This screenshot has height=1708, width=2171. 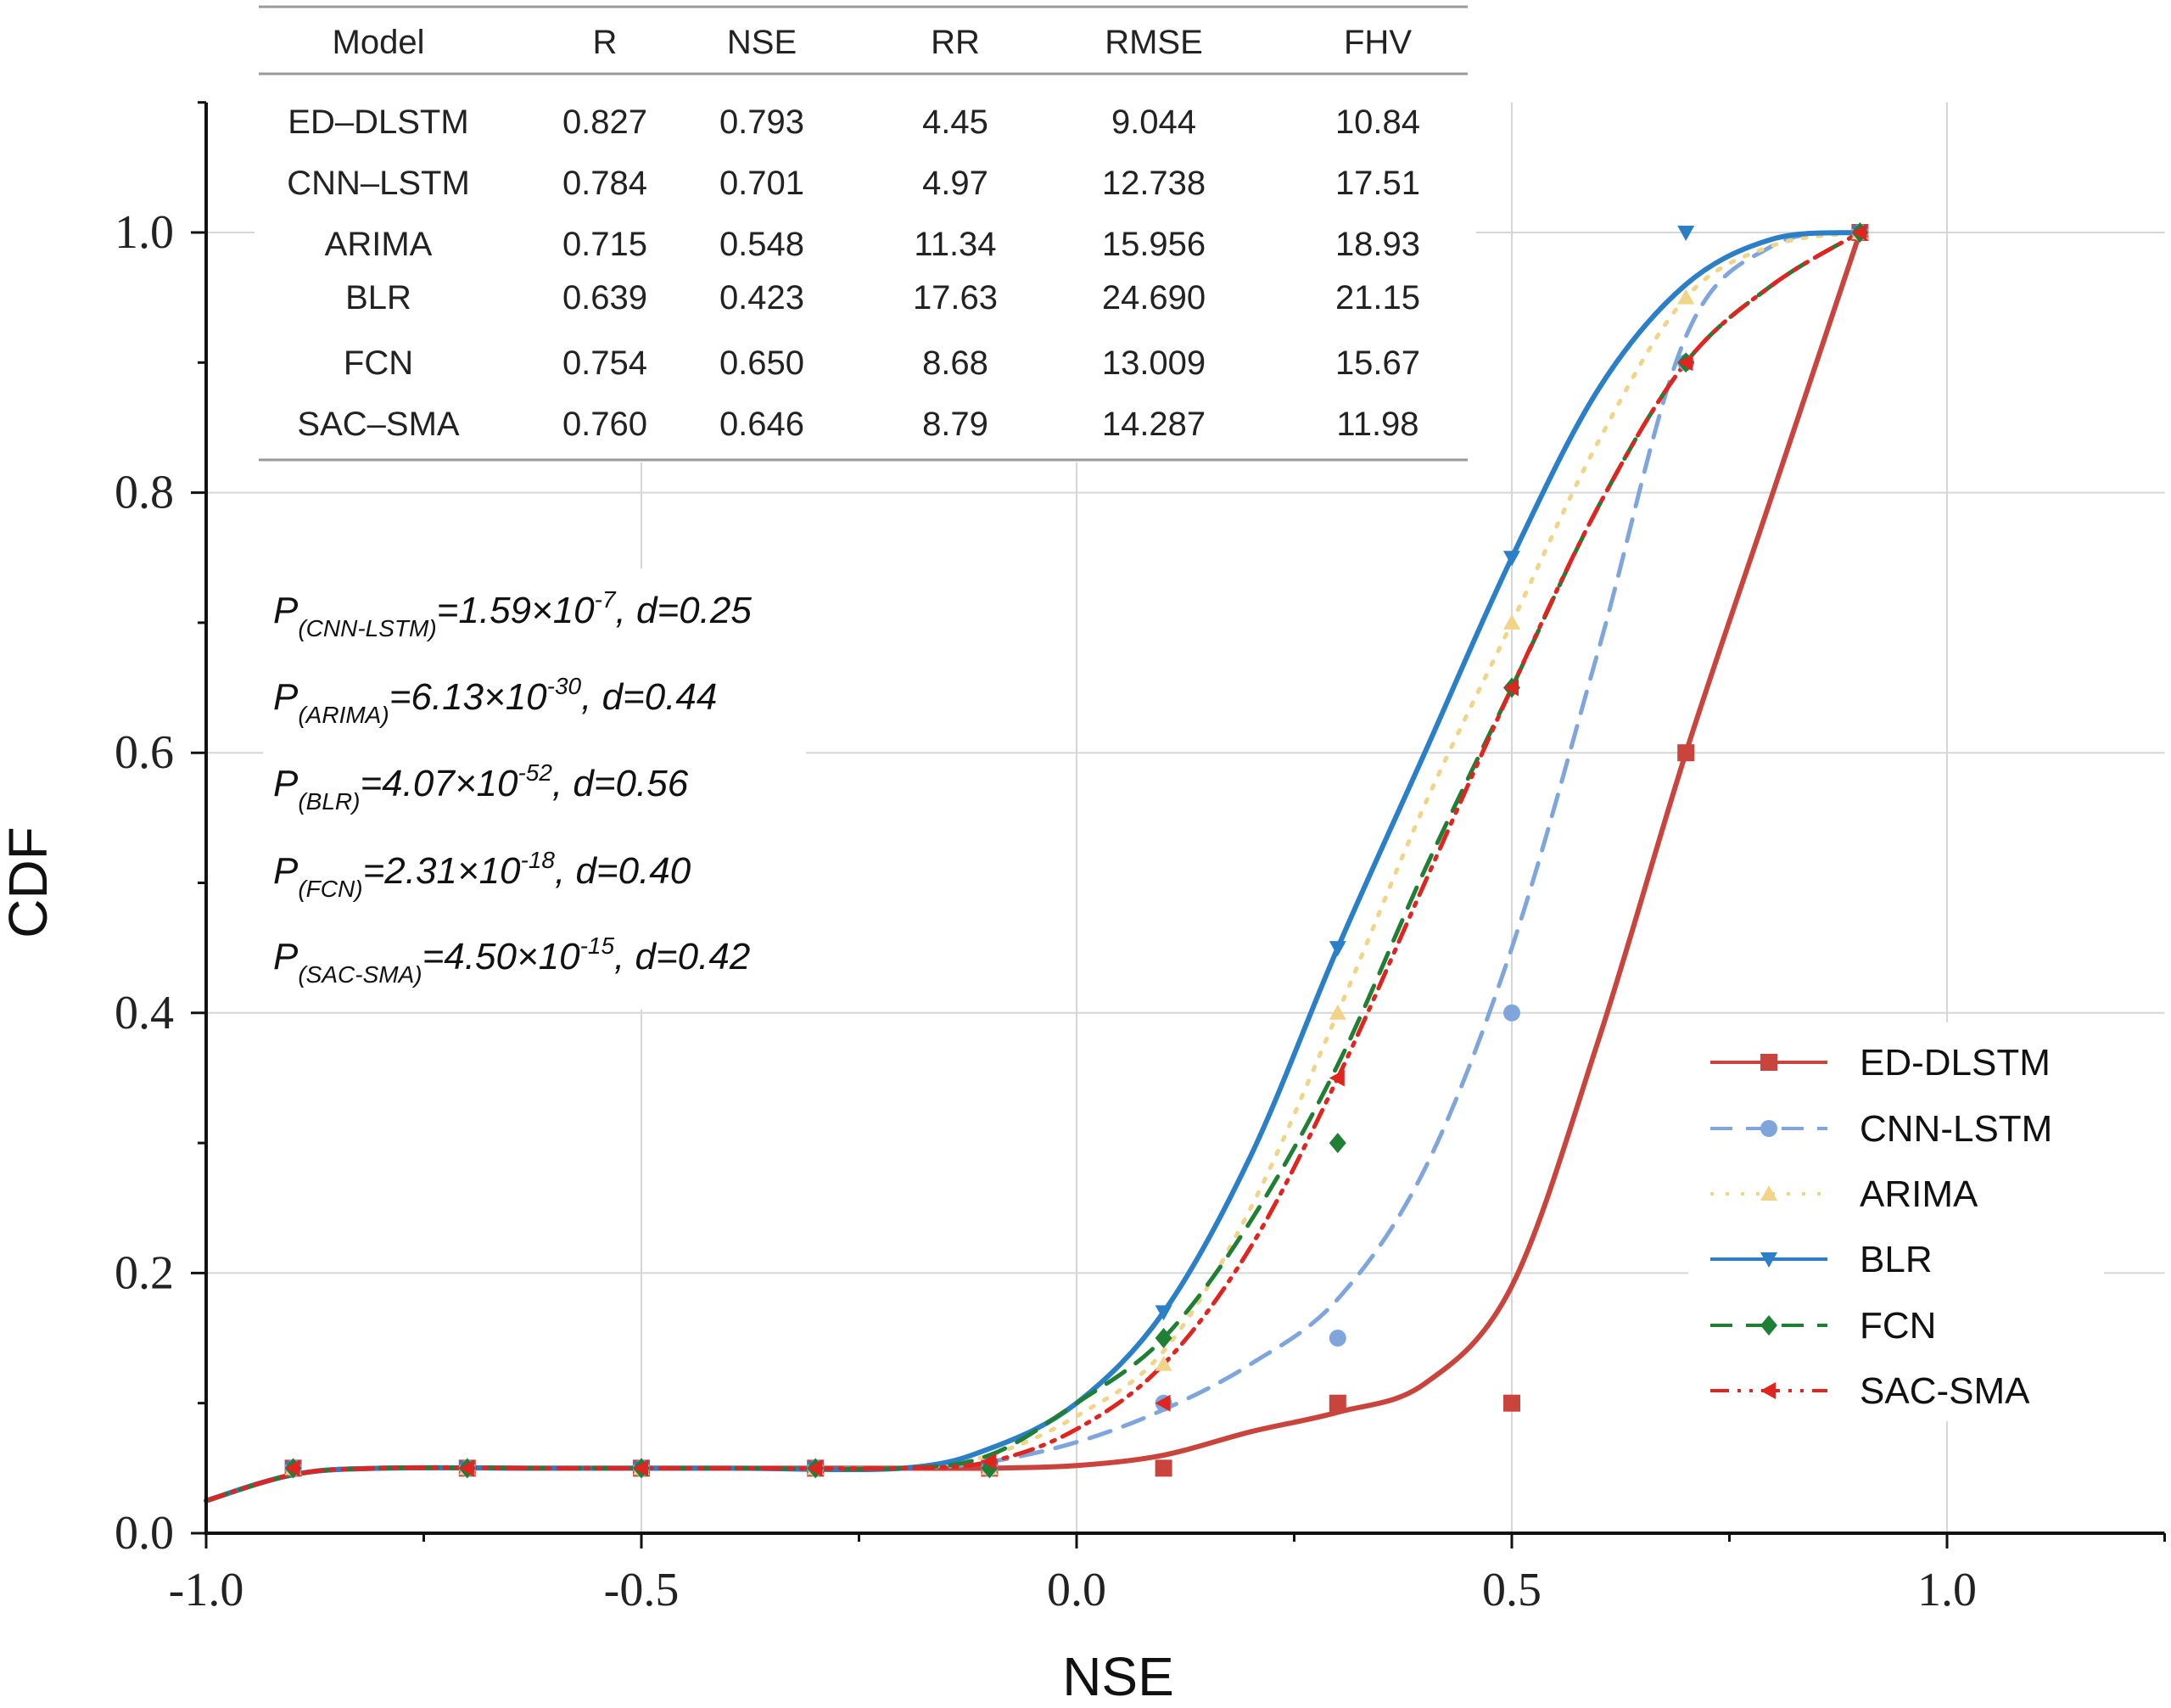 What do you see at coordinates (1154, 183) in the screenshot?
I see `table-cell: 12.738` at bounding box center [1154, 183].